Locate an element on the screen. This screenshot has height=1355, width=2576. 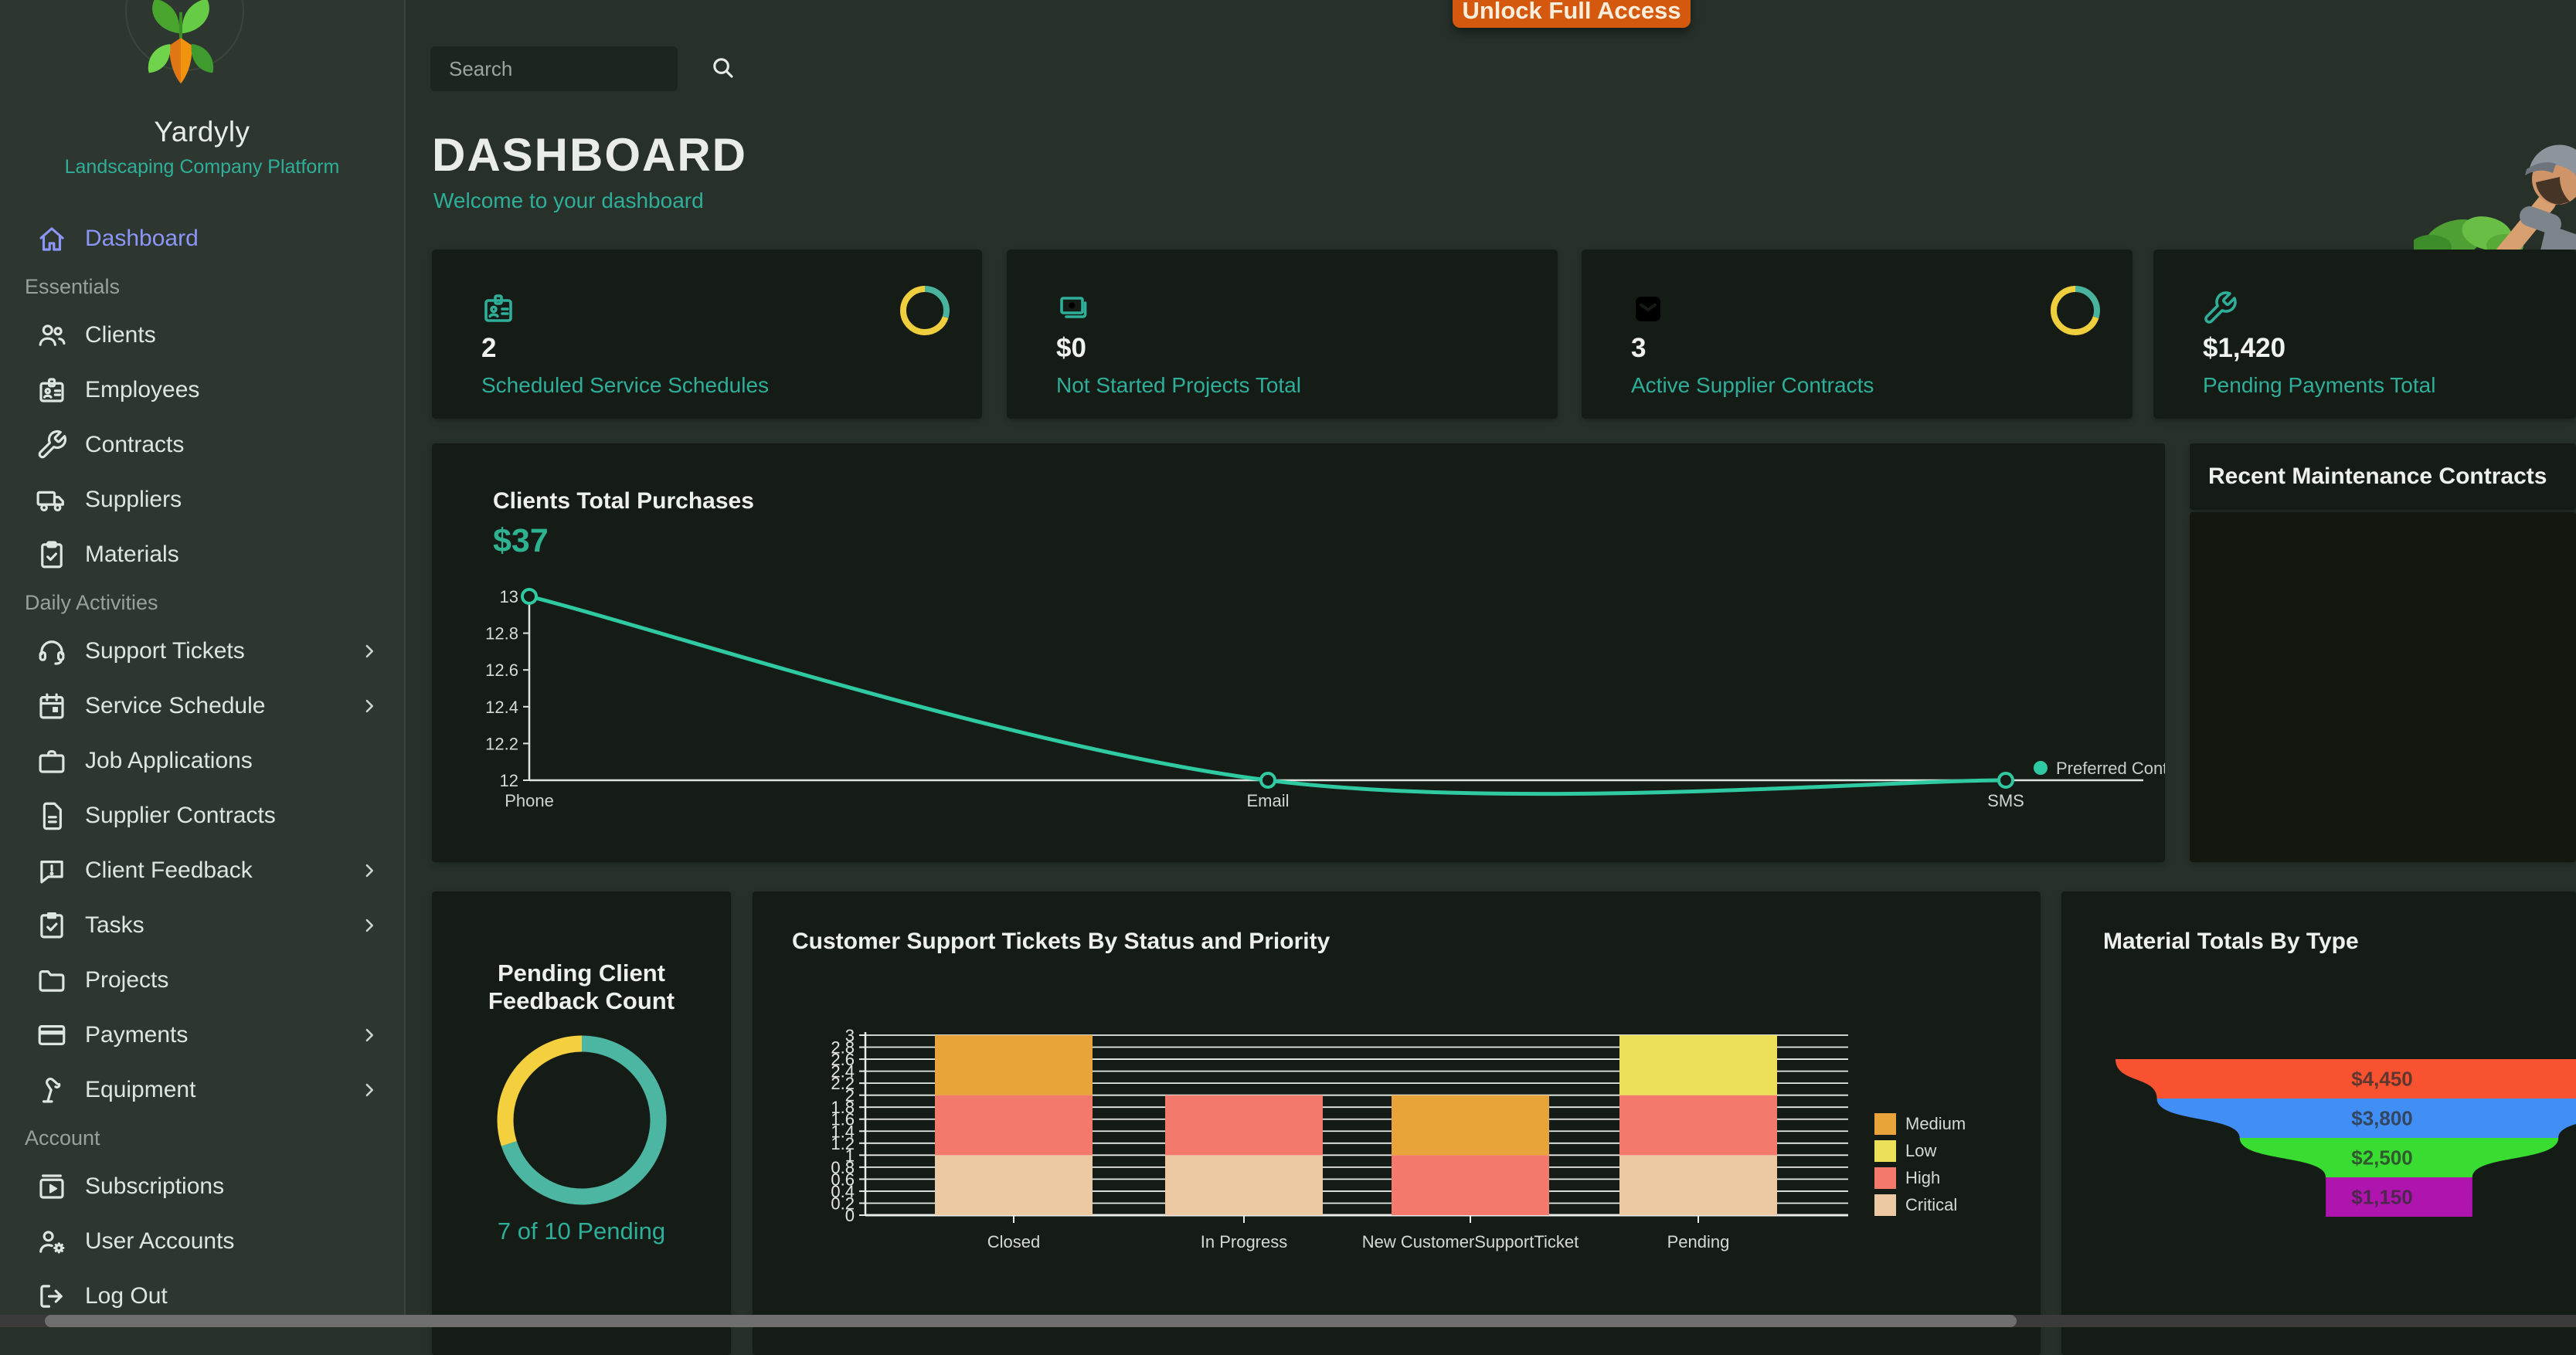
feedback-title: Pending Client Feedback Count is located at coordinates (581, 987).